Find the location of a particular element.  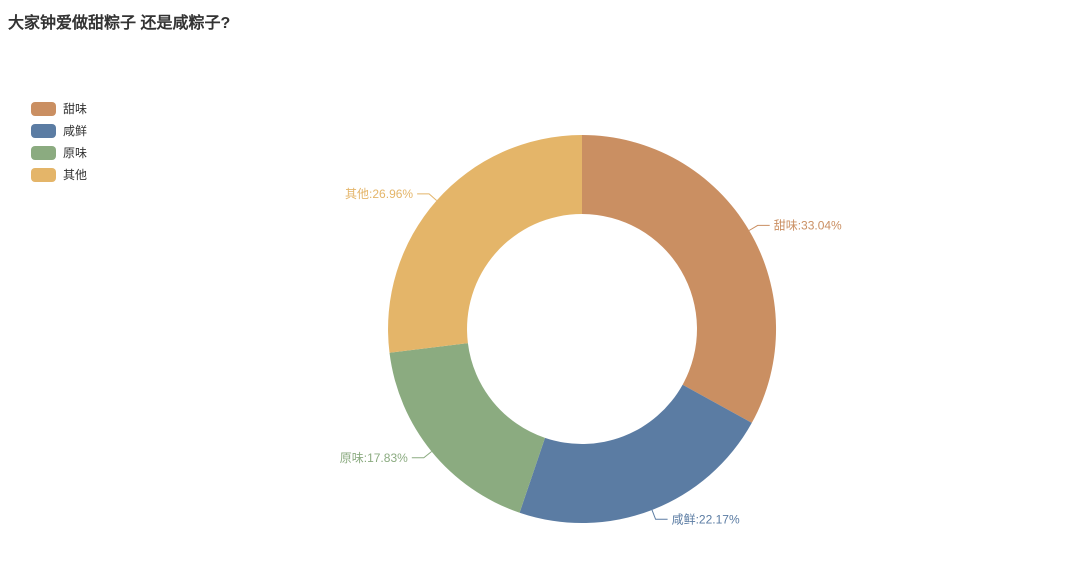

legend-label-other: 其他 is located at coordinates (75, 175).